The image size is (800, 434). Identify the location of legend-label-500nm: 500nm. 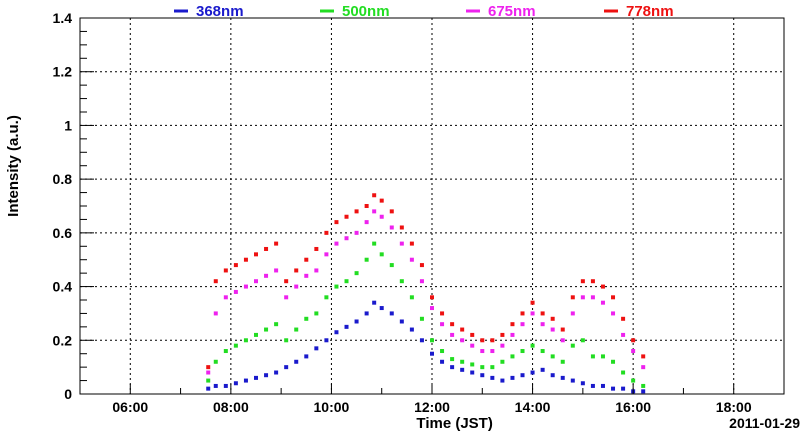
(366, 11).